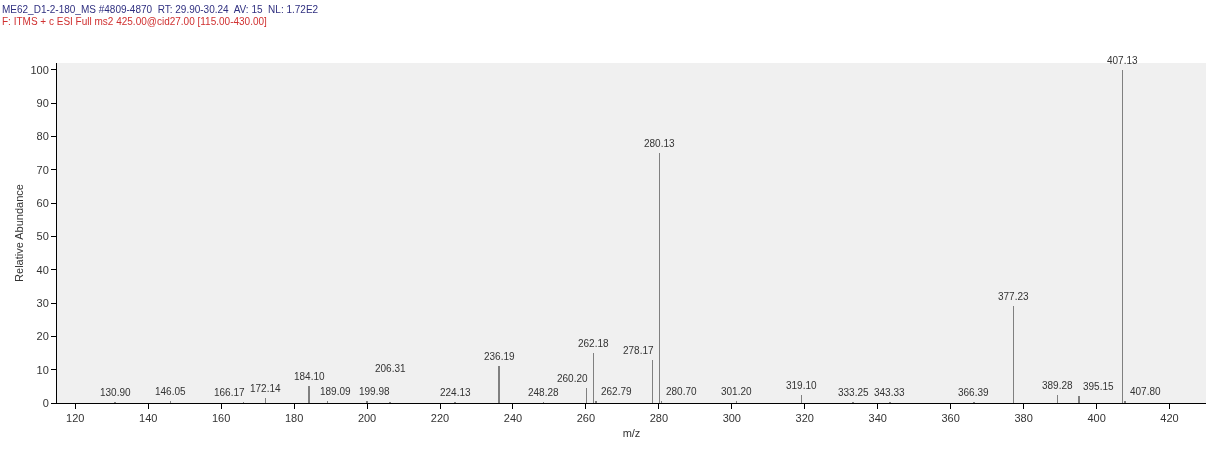 This screenshot has width=1218, height=459. I want to click on annotation: 262.79, so click(617, 391).